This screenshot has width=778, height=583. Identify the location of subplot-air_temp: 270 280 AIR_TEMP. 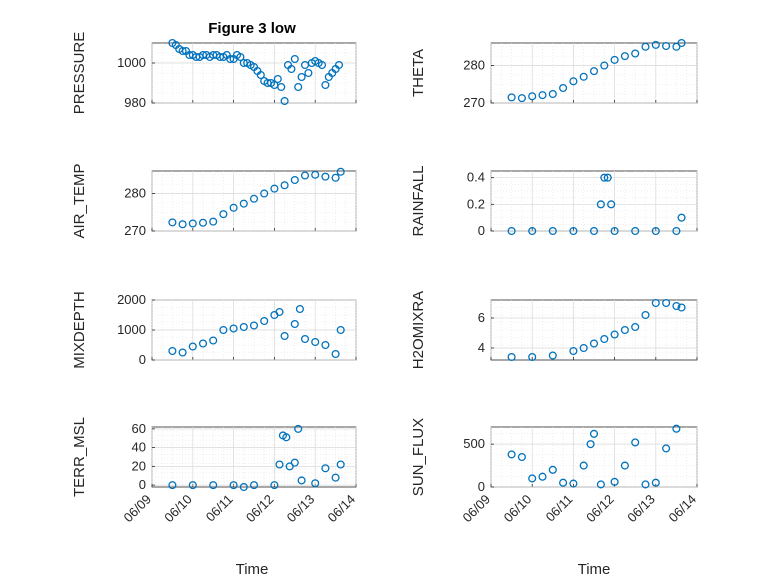
(214, 201).